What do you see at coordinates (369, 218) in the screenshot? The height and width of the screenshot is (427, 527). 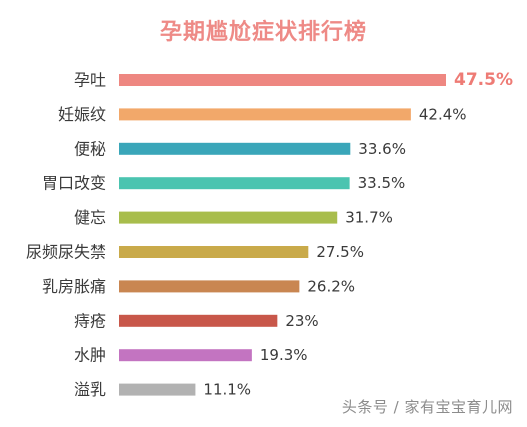 I see `value-label: 31.7%` at bounding box center [369, 218].